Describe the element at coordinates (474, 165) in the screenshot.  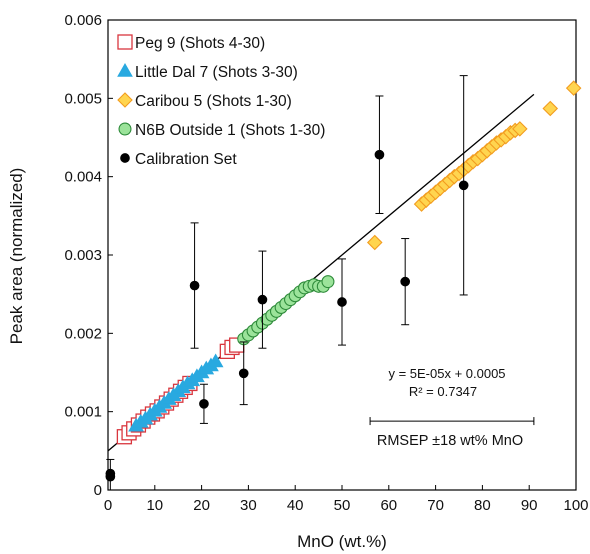
I see `series-diamond` at that location.